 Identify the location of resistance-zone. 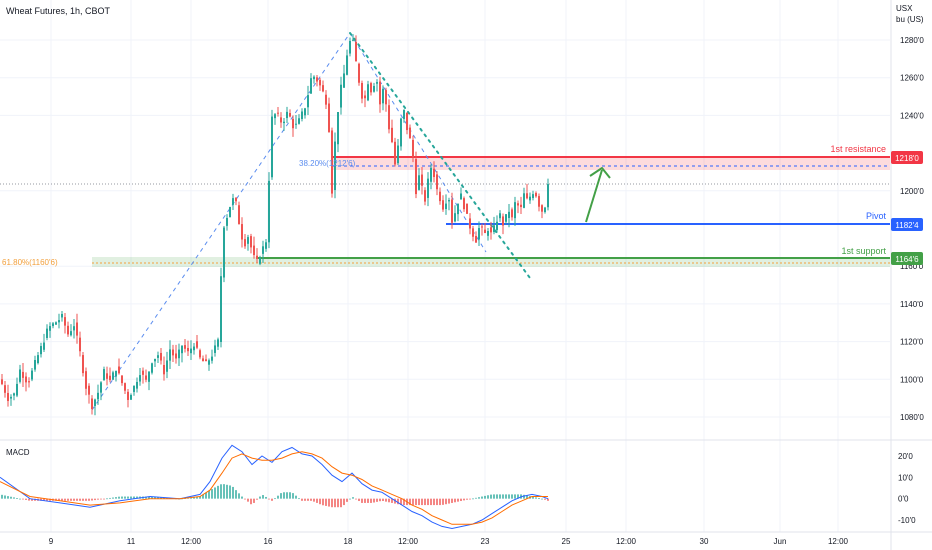
(611, 163).